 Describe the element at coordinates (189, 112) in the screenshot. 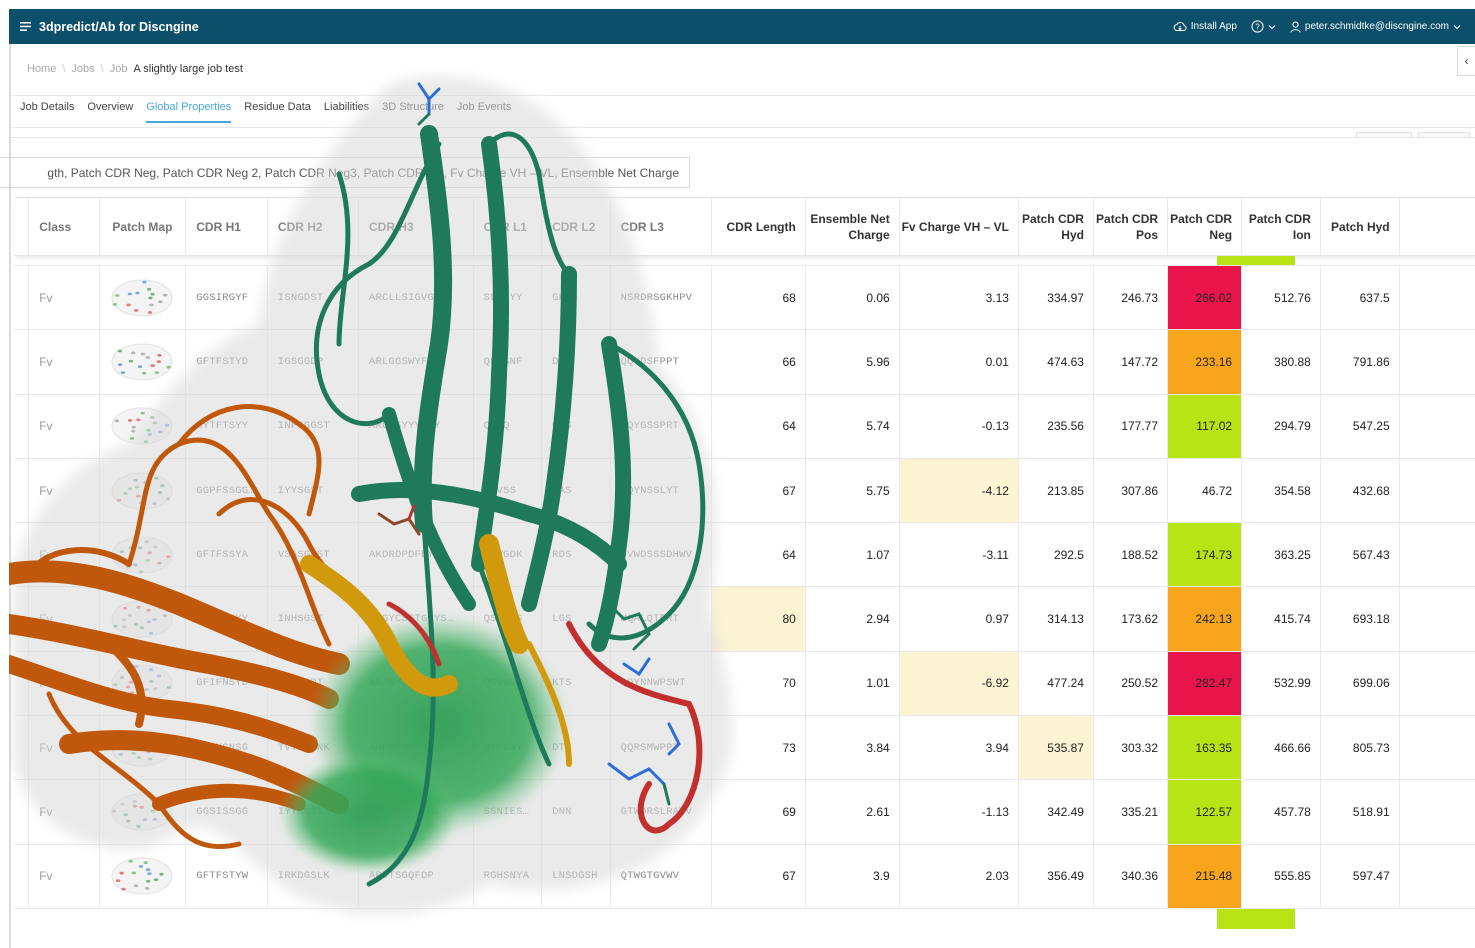

I see `tab-global-properties: Global Properties` at that location.